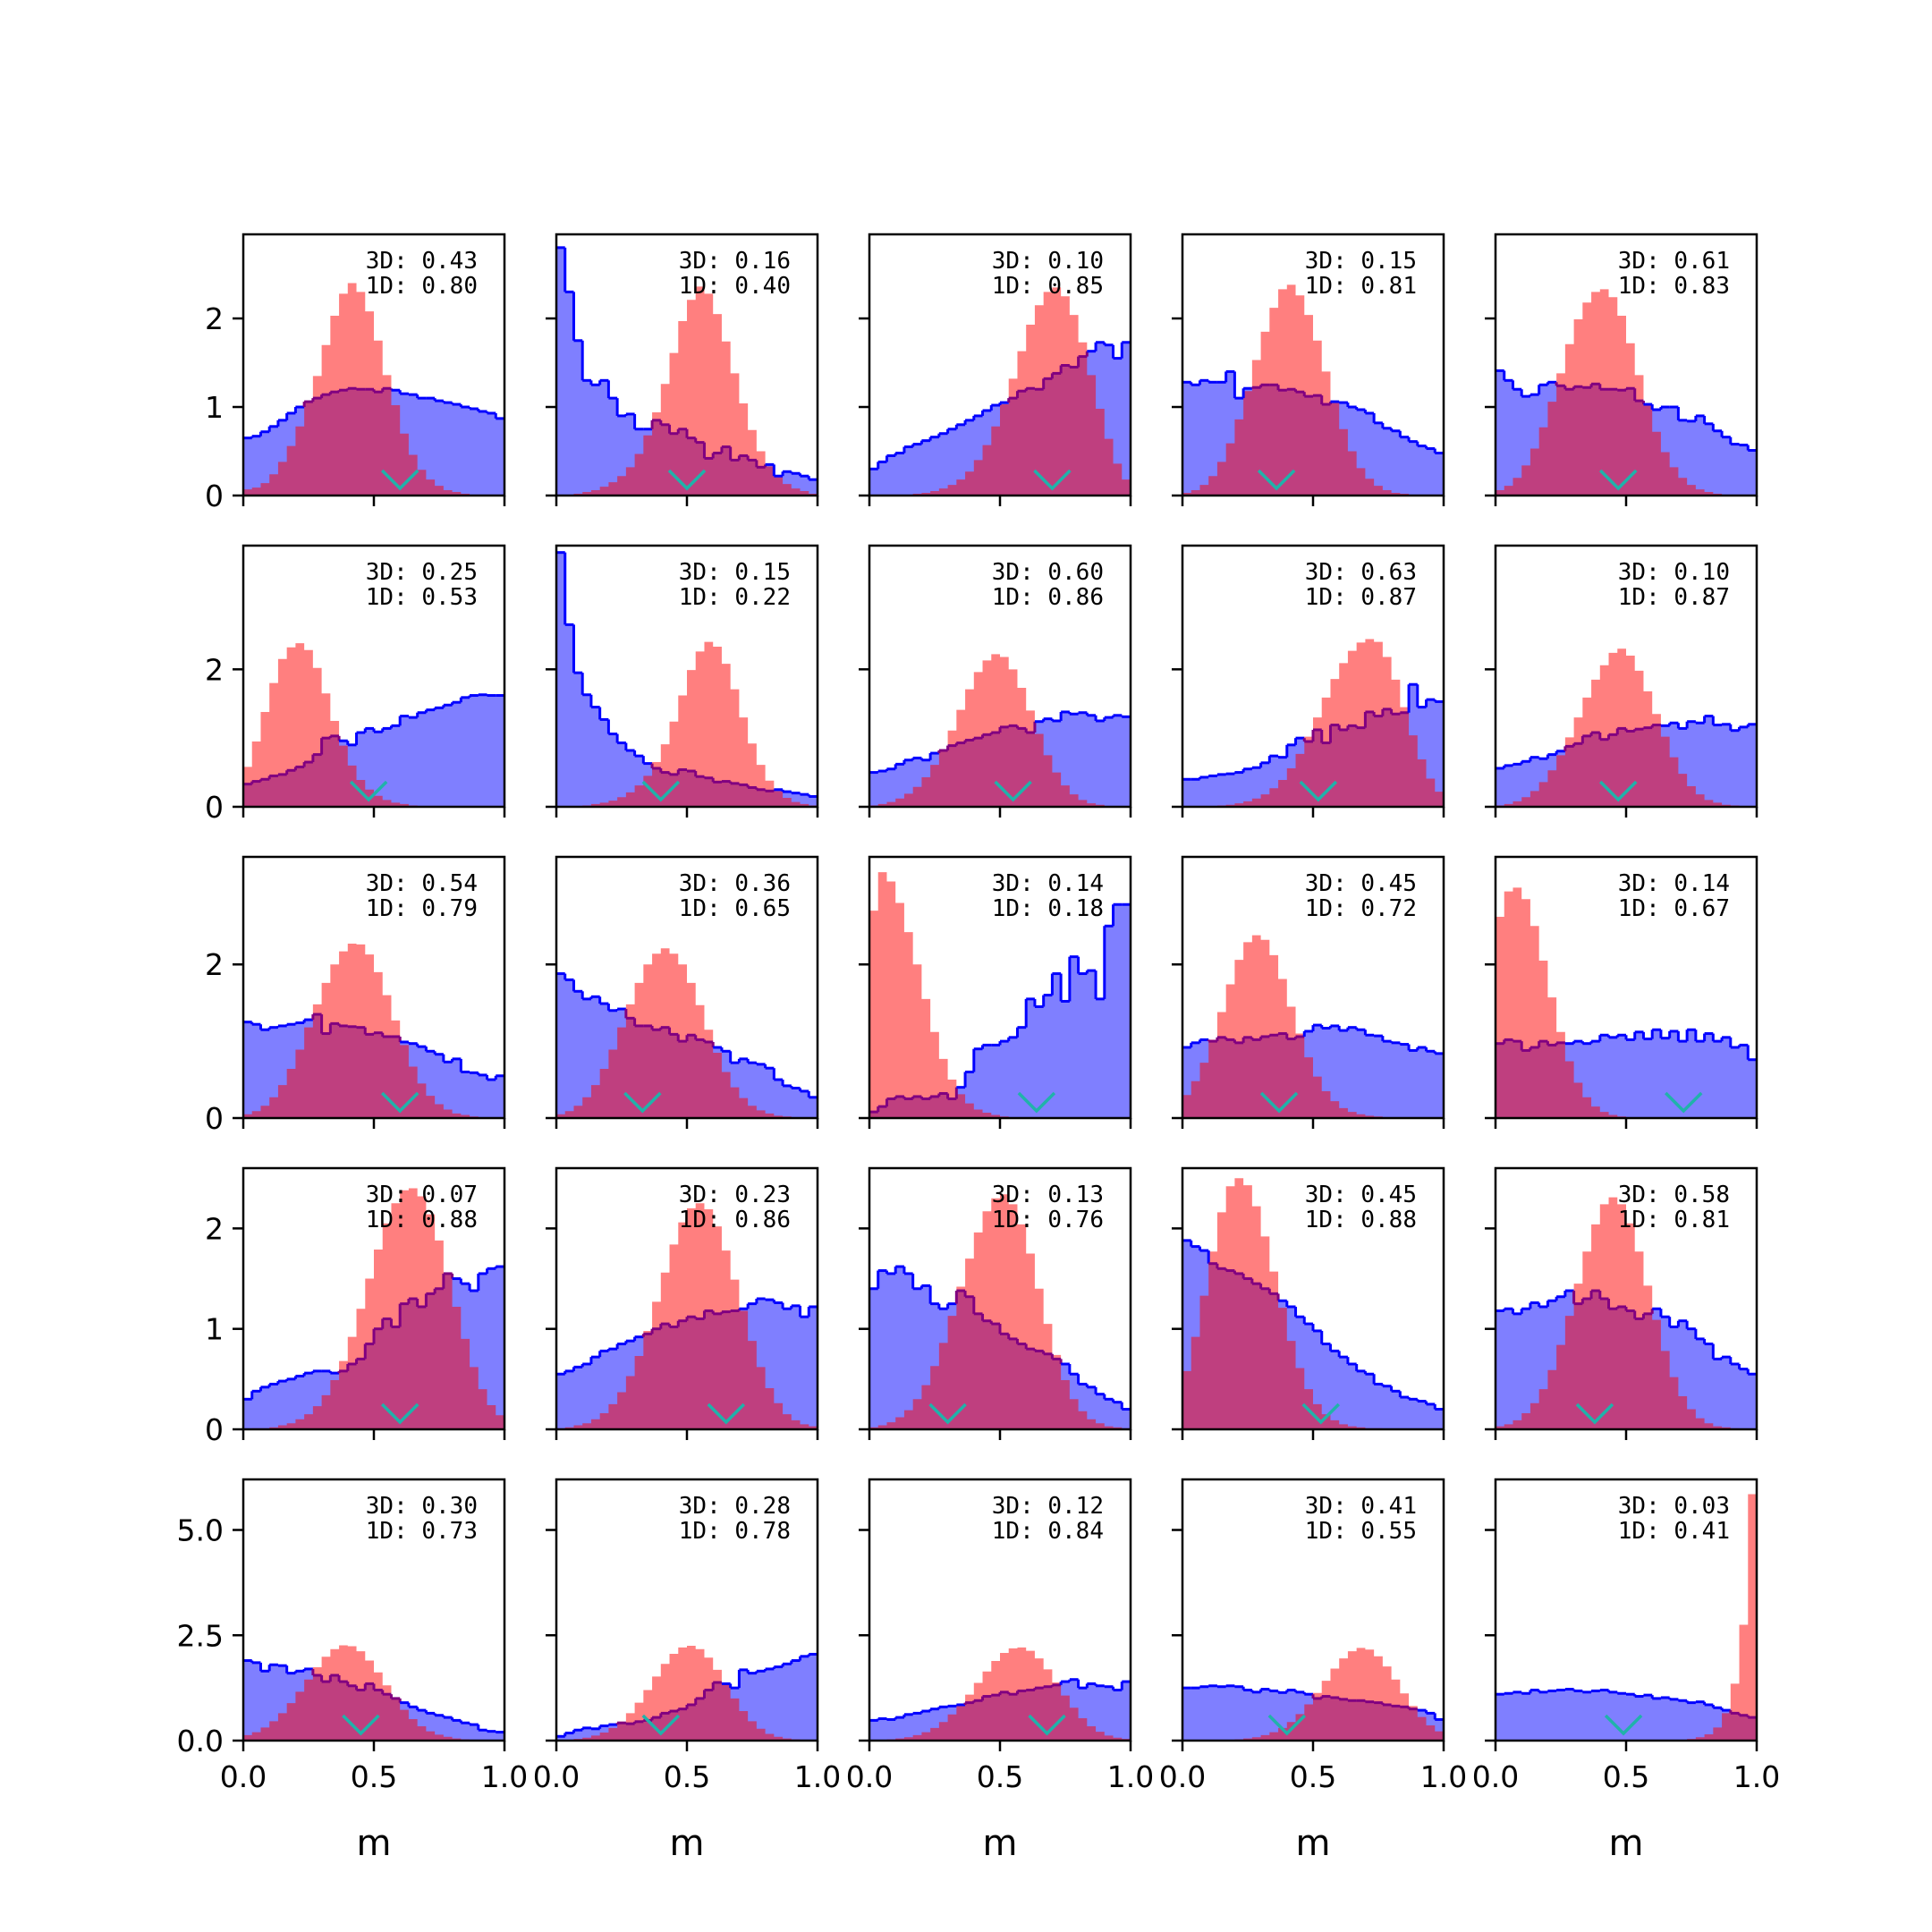 The width and height of the screenshot is (1932, 1932). Describe the element at coordinates (1674, 1506) in the screenshot. I see `annotation-3d: 3D: 0.03` at that location.